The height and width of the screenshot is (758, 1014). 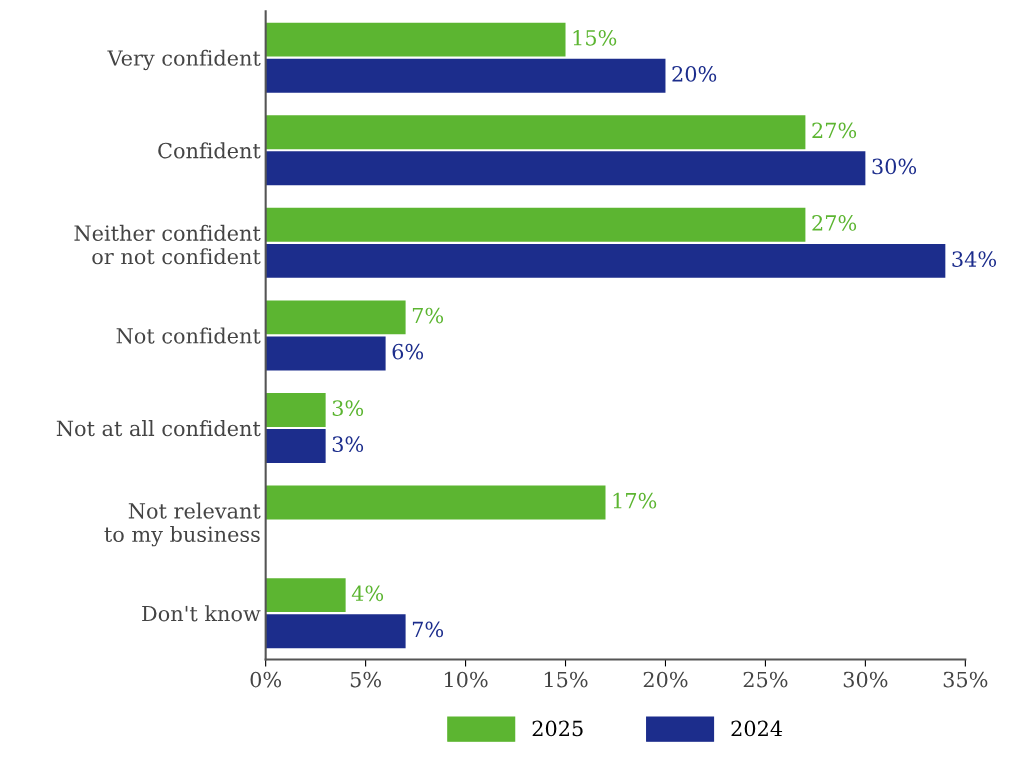 What do you see at coordinates (201, 613) in the screenshot?
I see `y-tick-label: Don't know` at bounding box center [201, 613].